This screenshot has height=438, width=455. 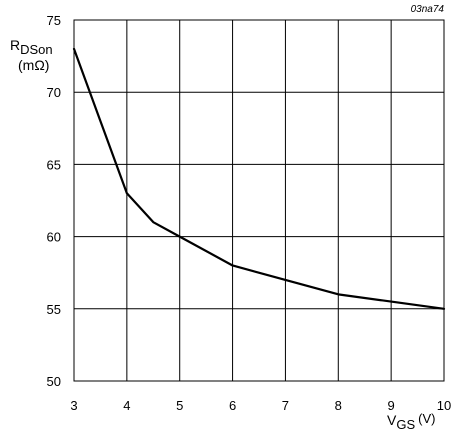 I want to click on x-tick-label-6: 9, so click(x=391, y=405).